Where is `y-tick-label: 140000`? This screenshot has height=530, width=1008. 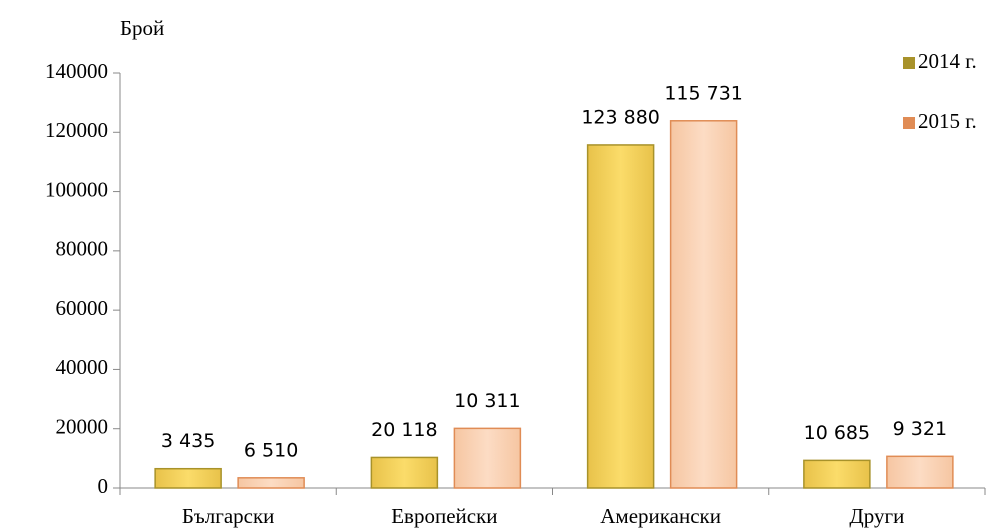 y-tick-label: 140000 is located at coordinates (76, 71).